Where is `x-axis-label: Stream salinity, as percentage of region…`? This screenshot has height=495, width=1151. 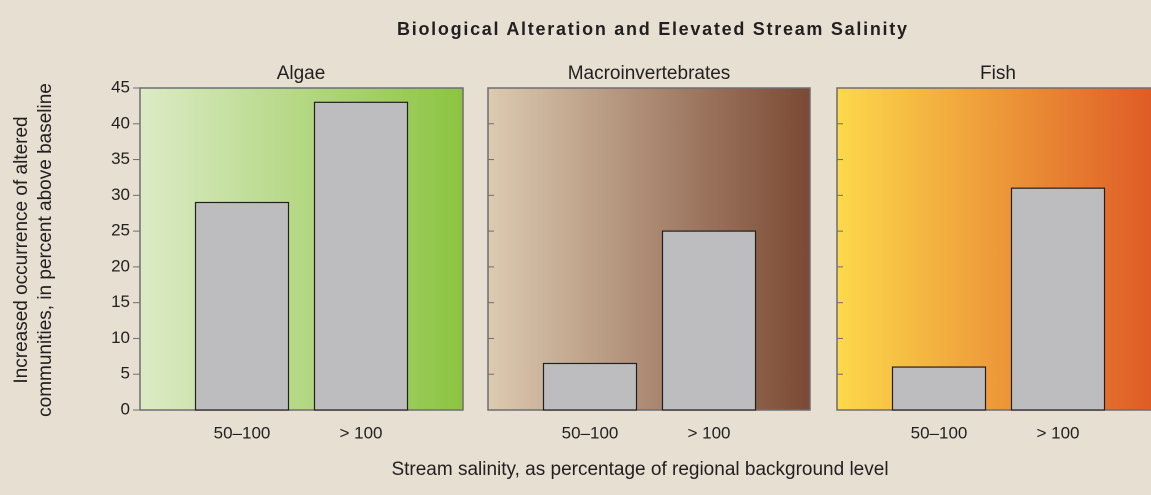 x-axis-label: Stream salinity, as percentage of region… is located at coordinates (639, 469).